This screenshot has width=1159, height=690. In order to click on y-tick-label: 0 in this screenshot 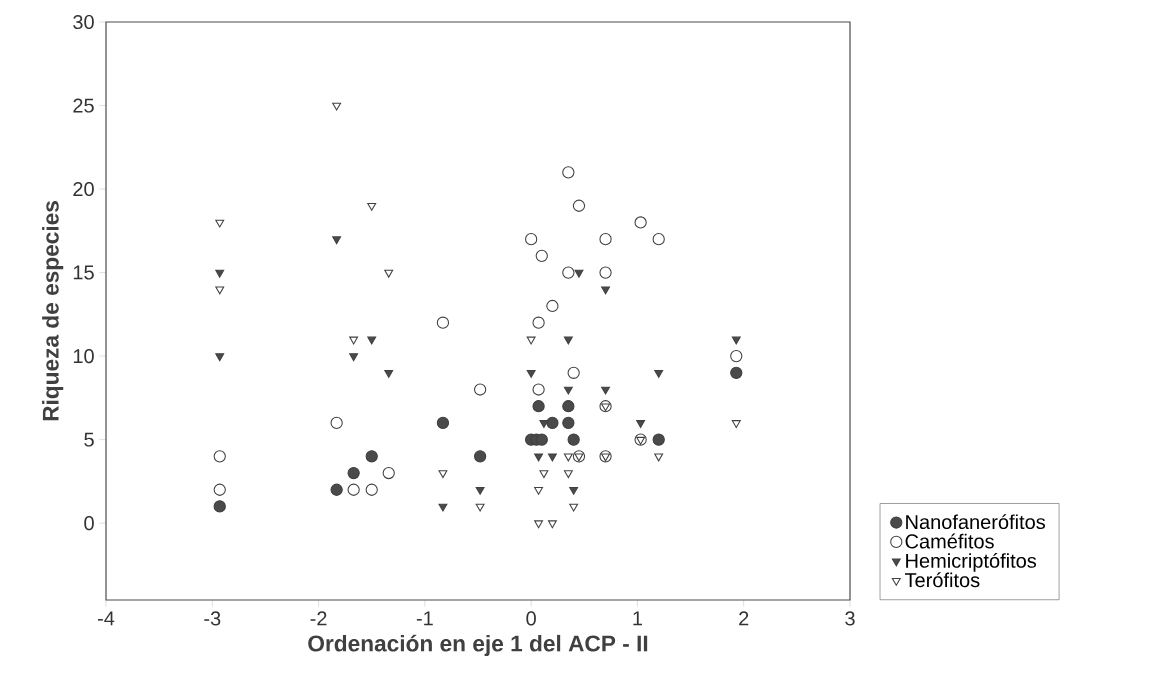, I will do `click(89, 523)`.